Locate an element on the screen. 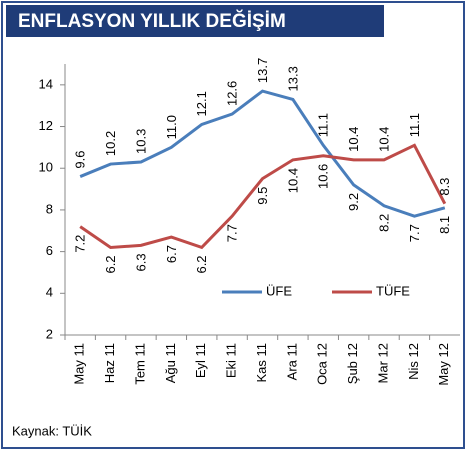 The image size is (466, 455). y-tick-label: 8 is located at coordinates (49, 208).